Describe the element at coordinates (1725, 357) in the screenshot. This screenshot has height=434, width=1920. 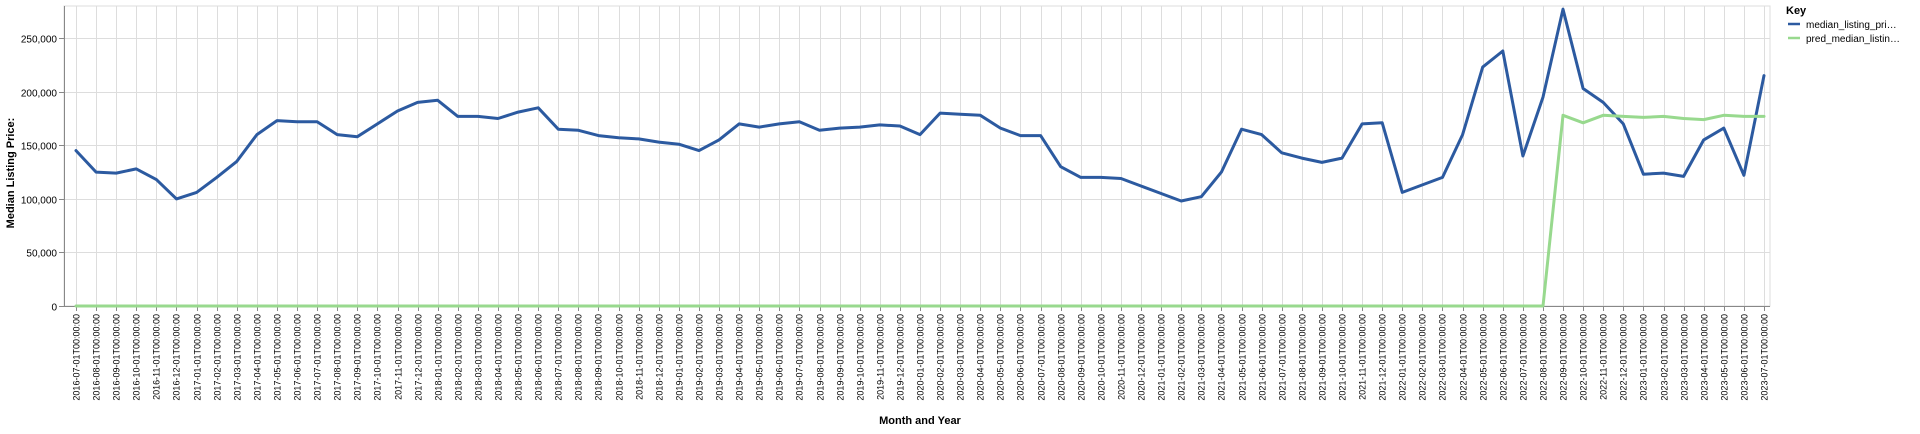
I see `x-tick-label: 2023-05-01T00:00:00` at that location.